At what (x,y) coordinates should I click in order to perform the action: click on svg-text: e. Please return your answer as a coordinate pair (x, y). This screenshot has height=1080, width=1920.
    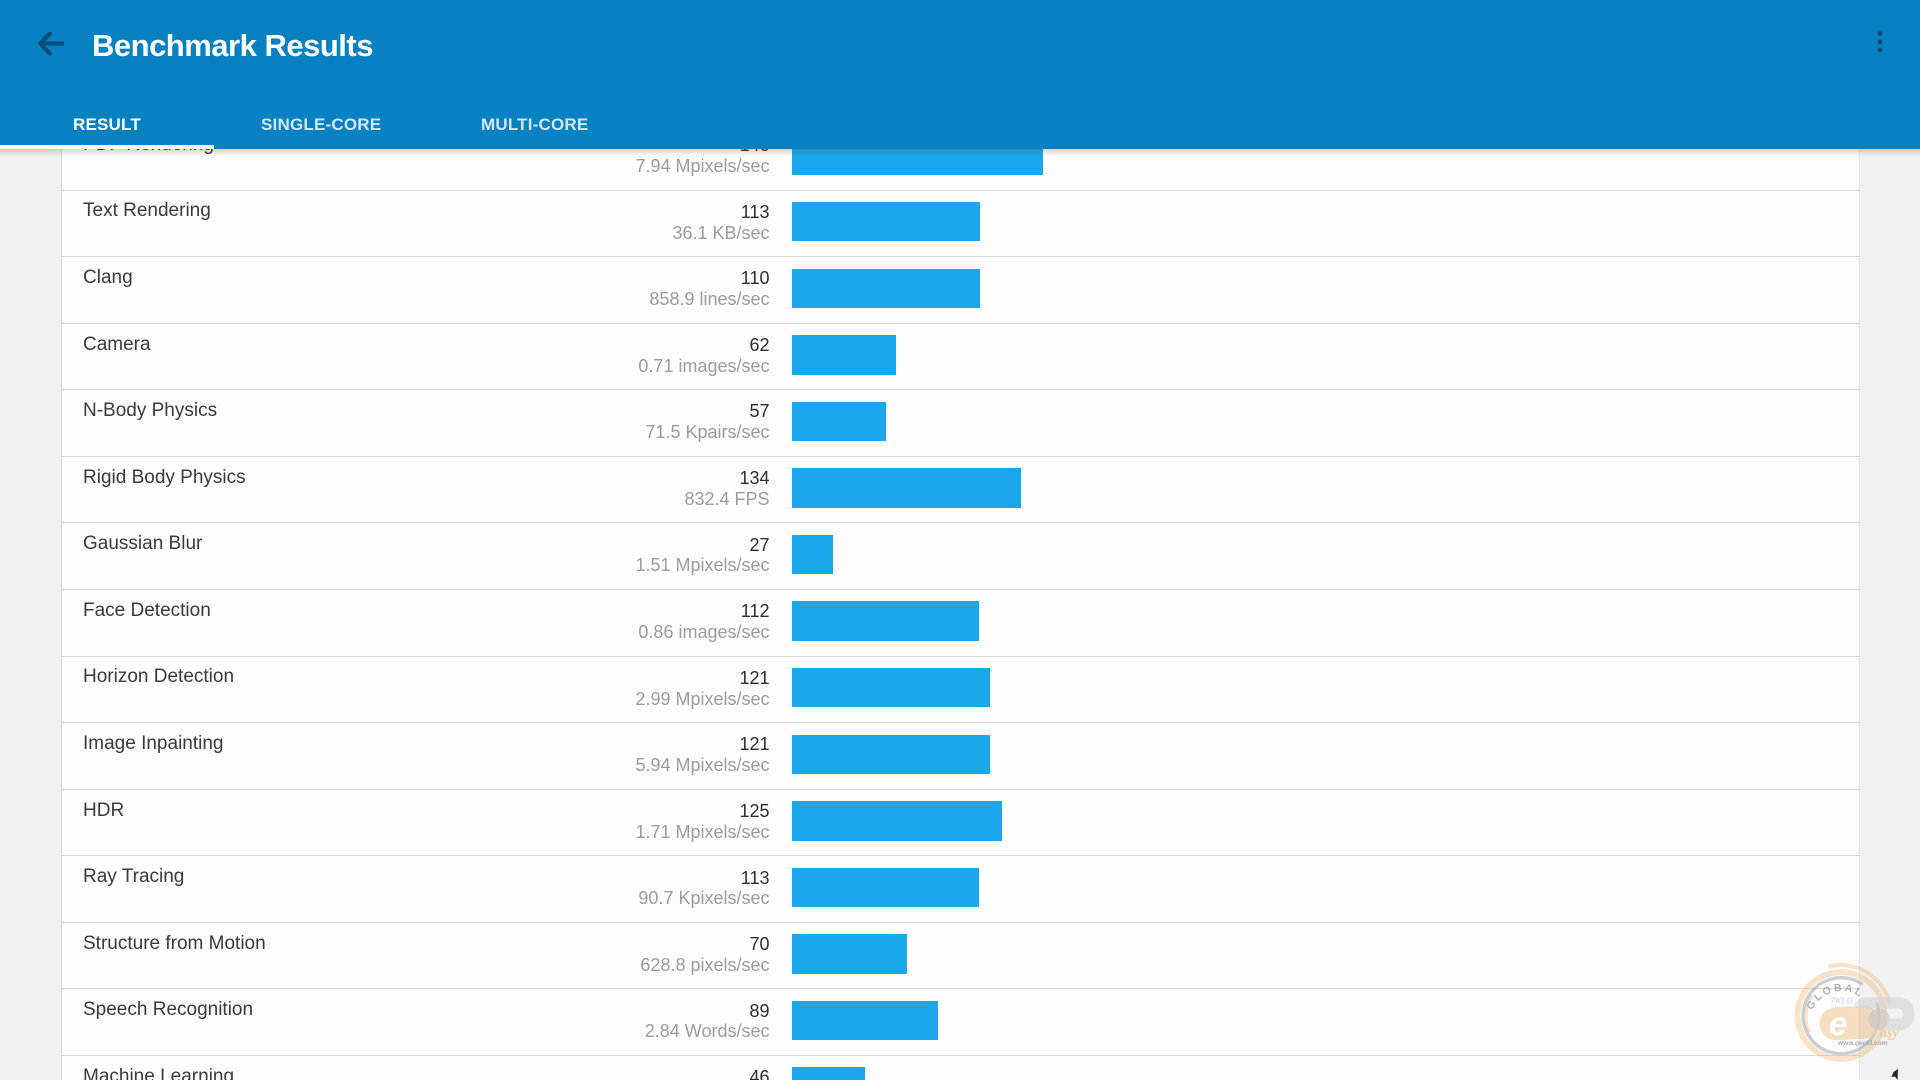
    Looking at the image, I should click on (1838, 1023).